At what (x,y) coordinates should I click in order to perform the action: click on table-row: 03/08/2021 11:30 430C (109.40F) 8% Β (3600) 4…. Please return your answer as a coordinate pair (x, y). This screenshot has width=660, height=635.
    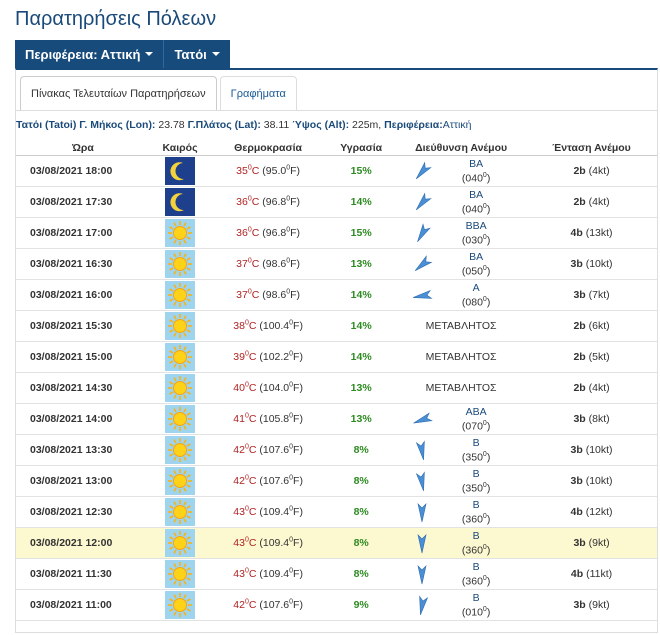
    Looking at the image, I should click on (336, 574).